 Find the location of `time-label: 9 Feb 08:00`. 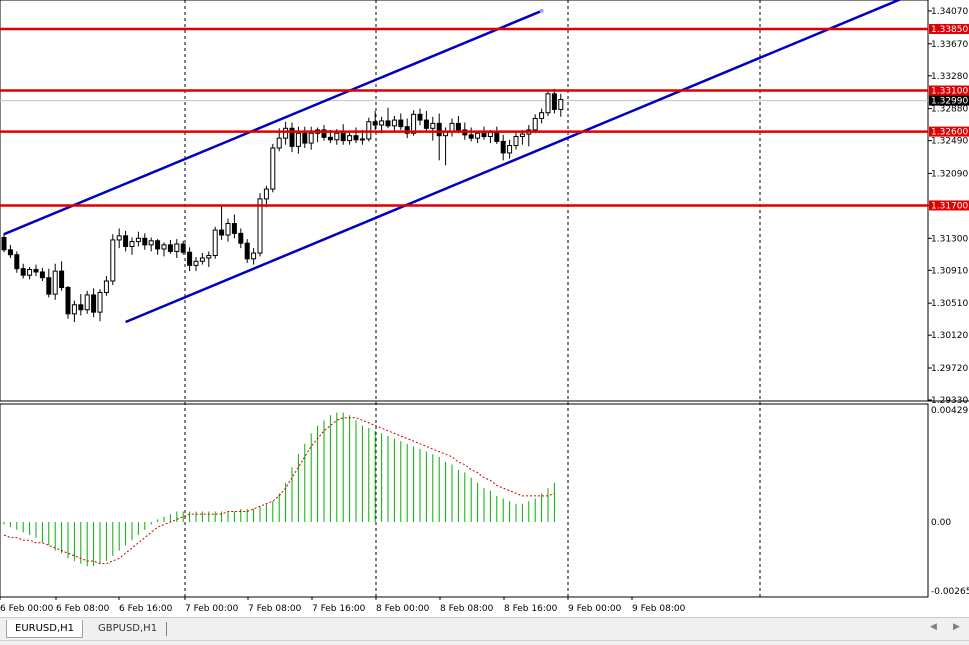

time-label: 9 Feb 08:00 is located at coordinates (659, 609).